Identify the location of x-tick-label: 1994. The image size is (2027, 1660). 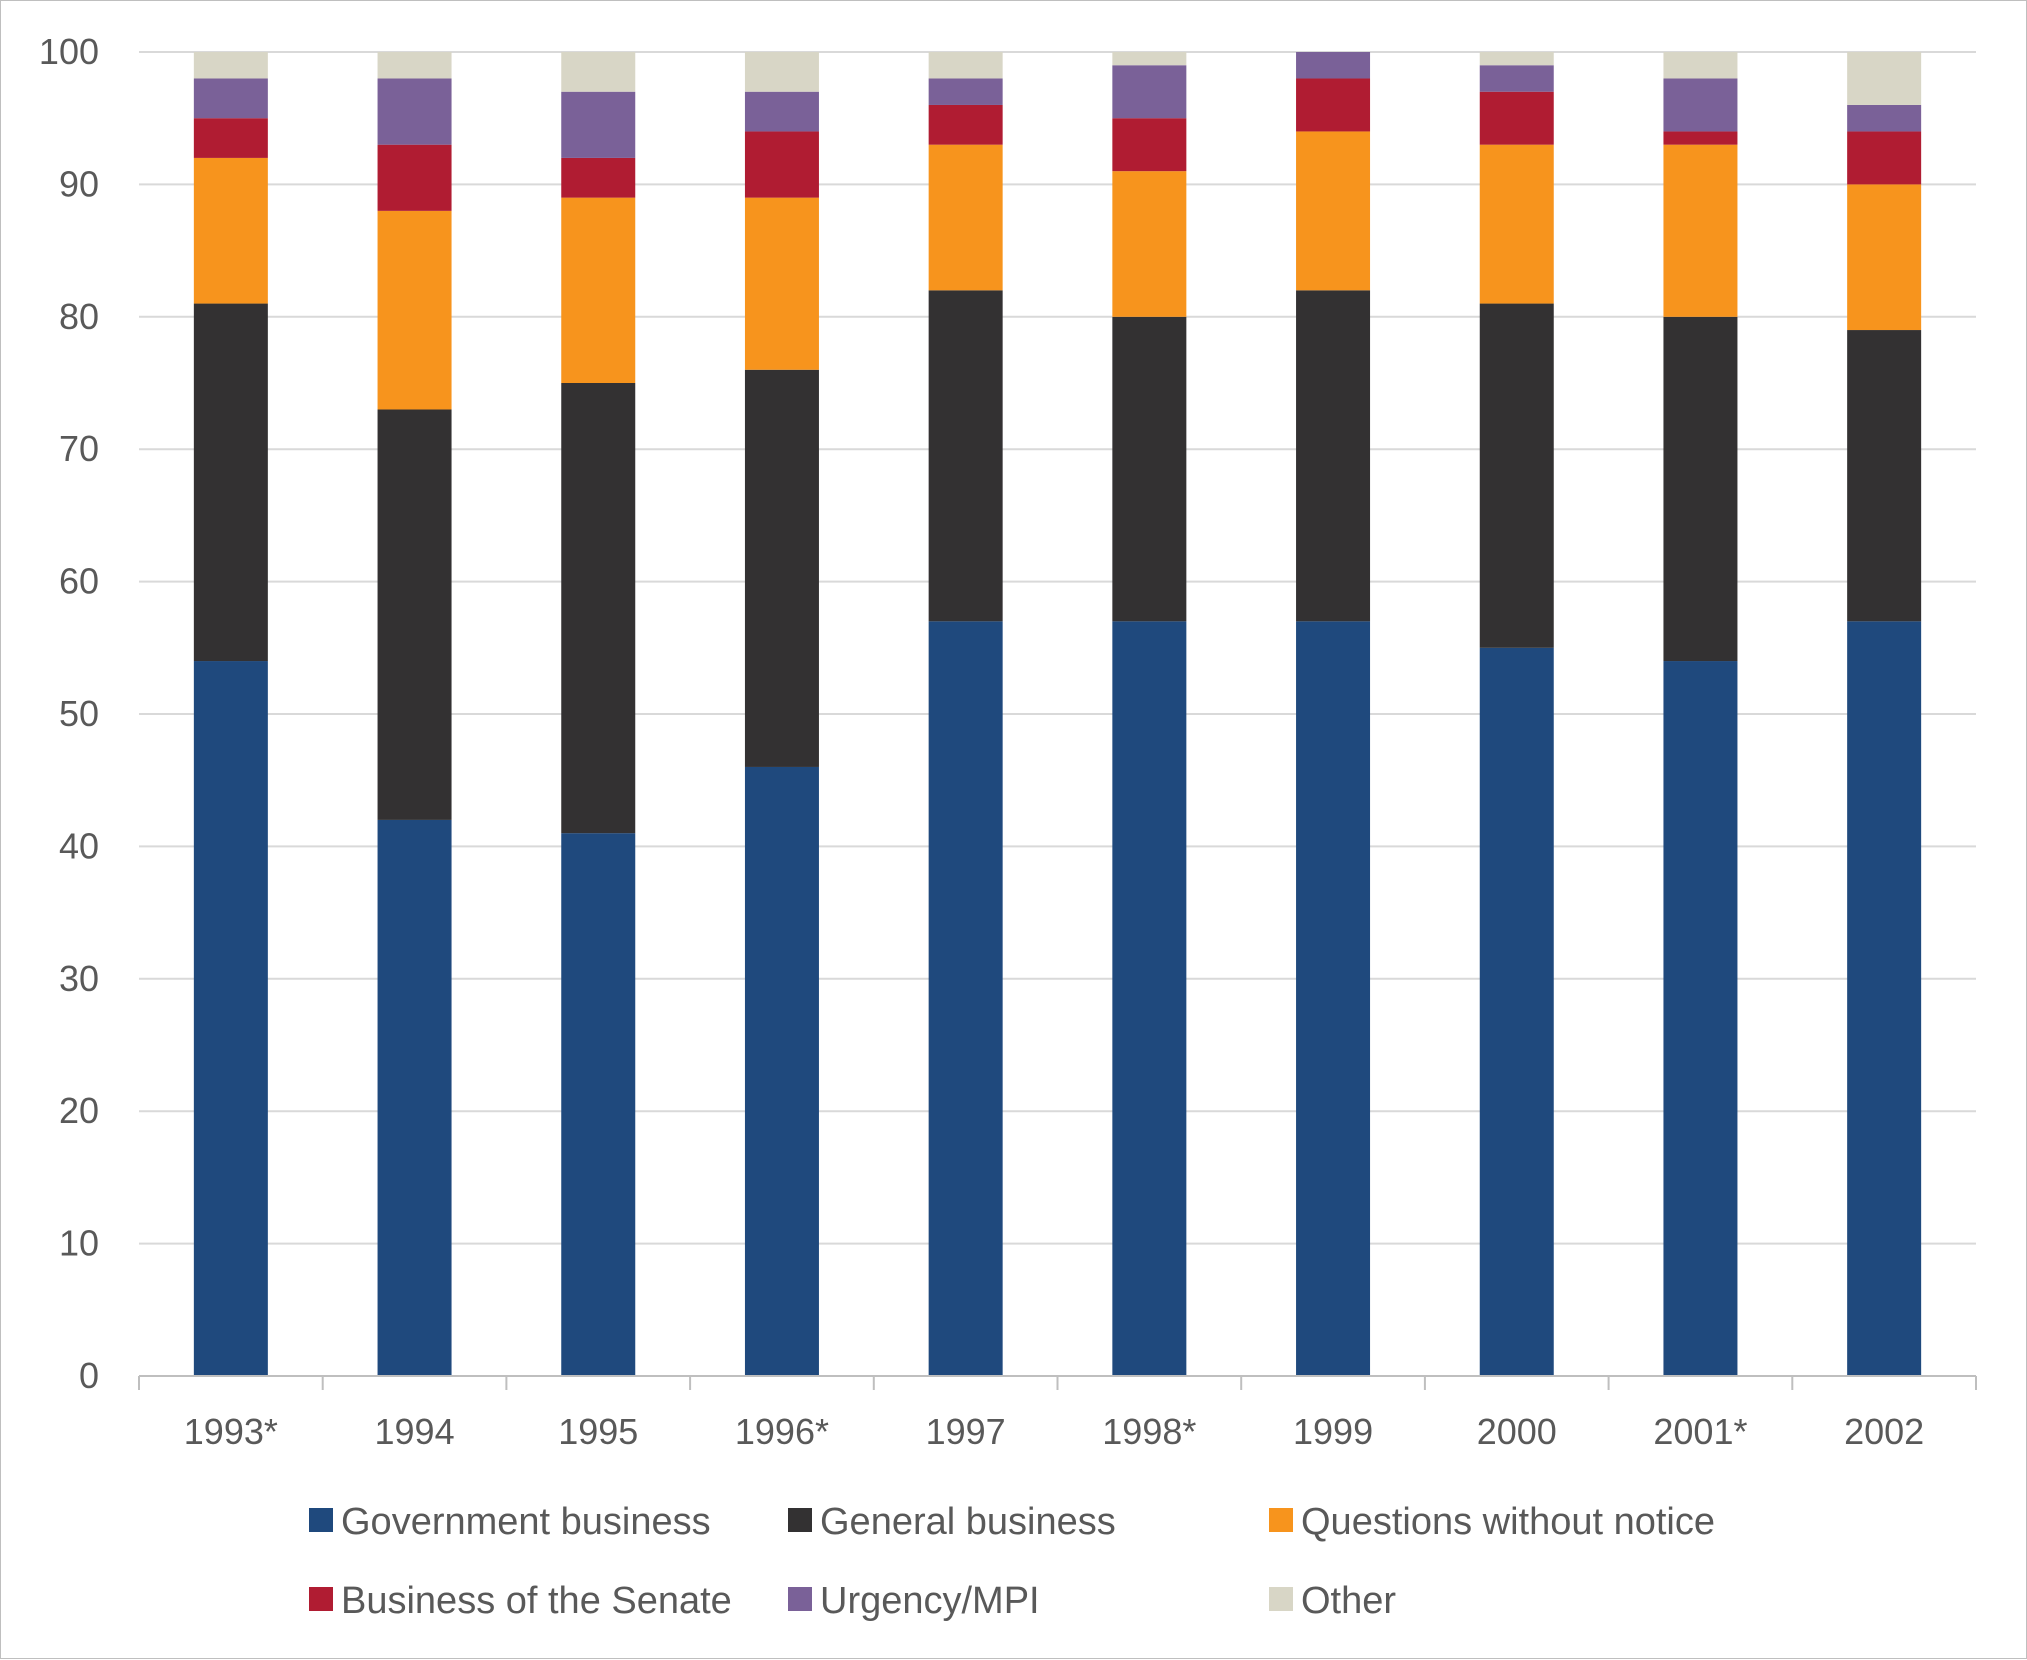
(415, 1431).